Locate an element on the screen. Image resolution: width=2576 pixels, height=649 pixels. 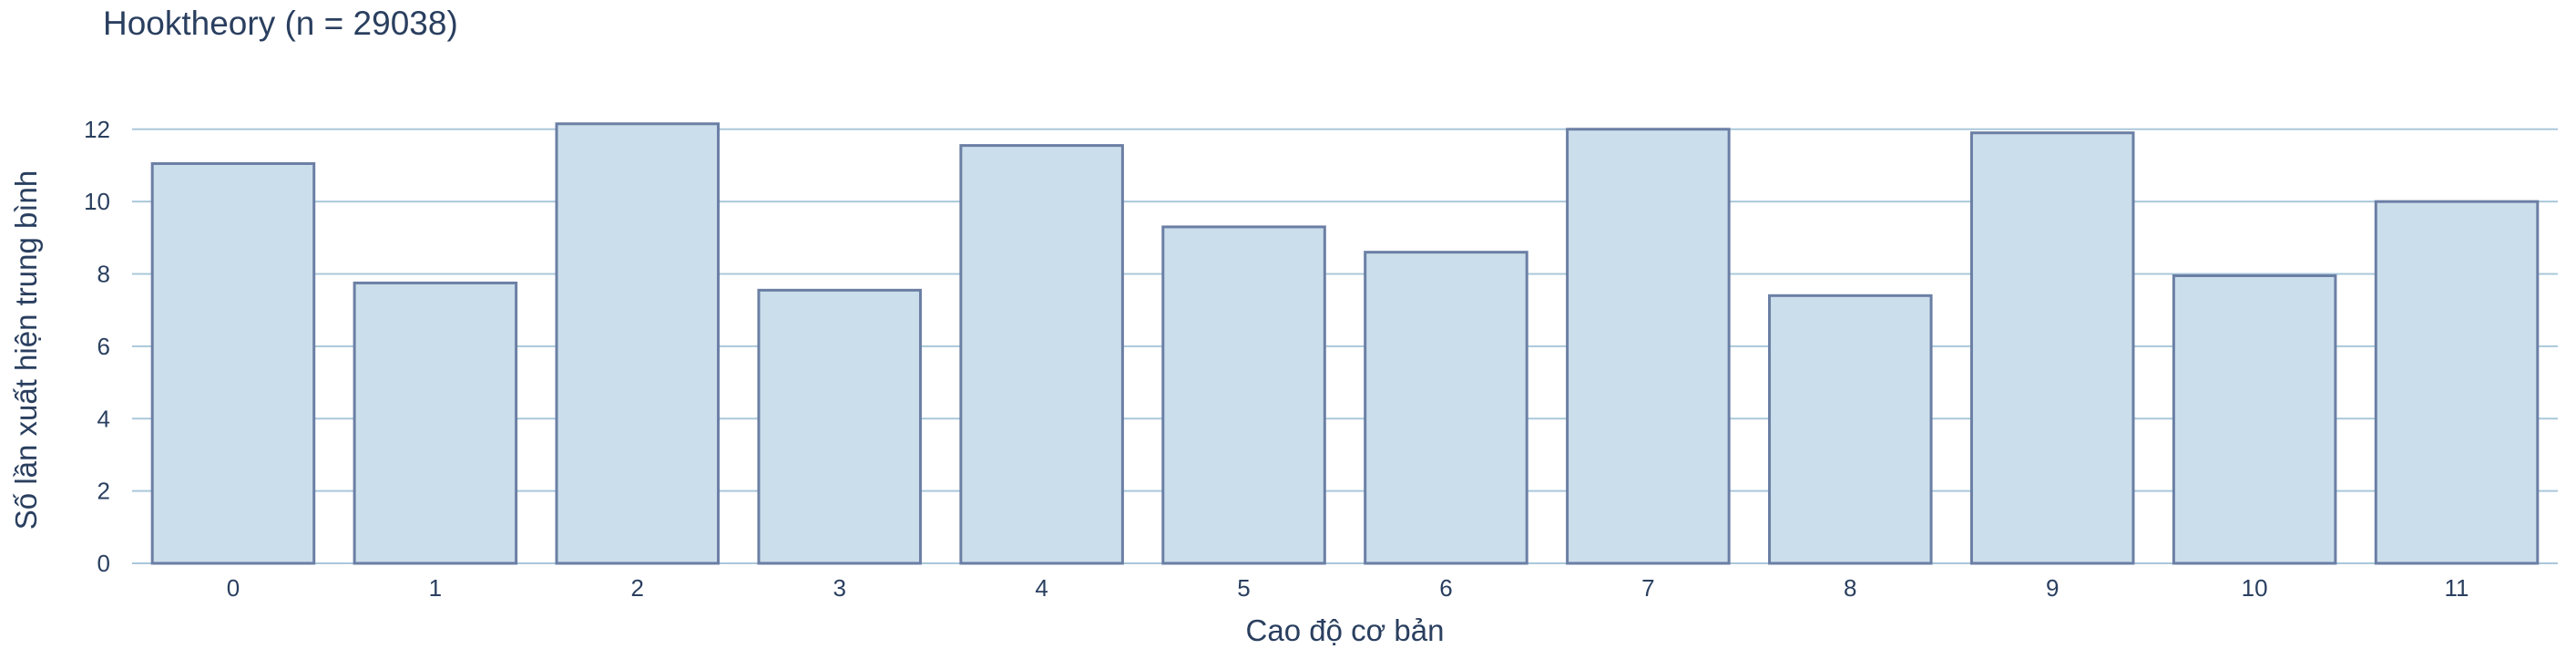
y-tick-label: 4 is located at coordinates (103, 419).